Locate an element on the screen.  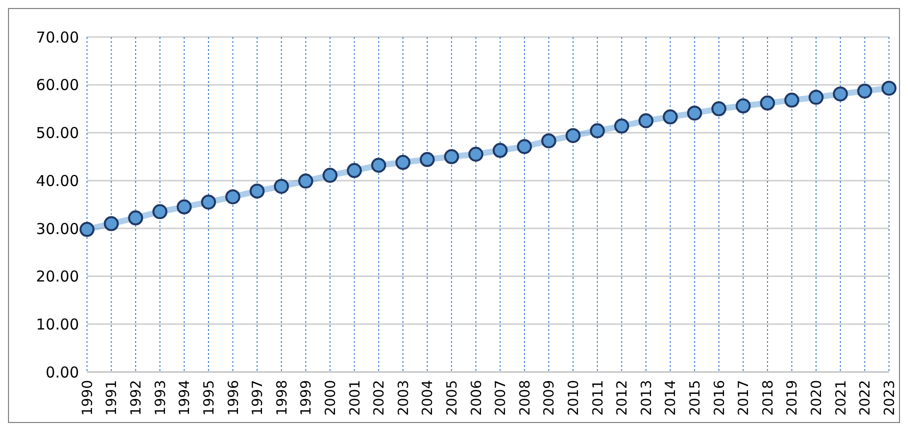
y-tick-label: 10.00 is located at coordinates (57, 324).